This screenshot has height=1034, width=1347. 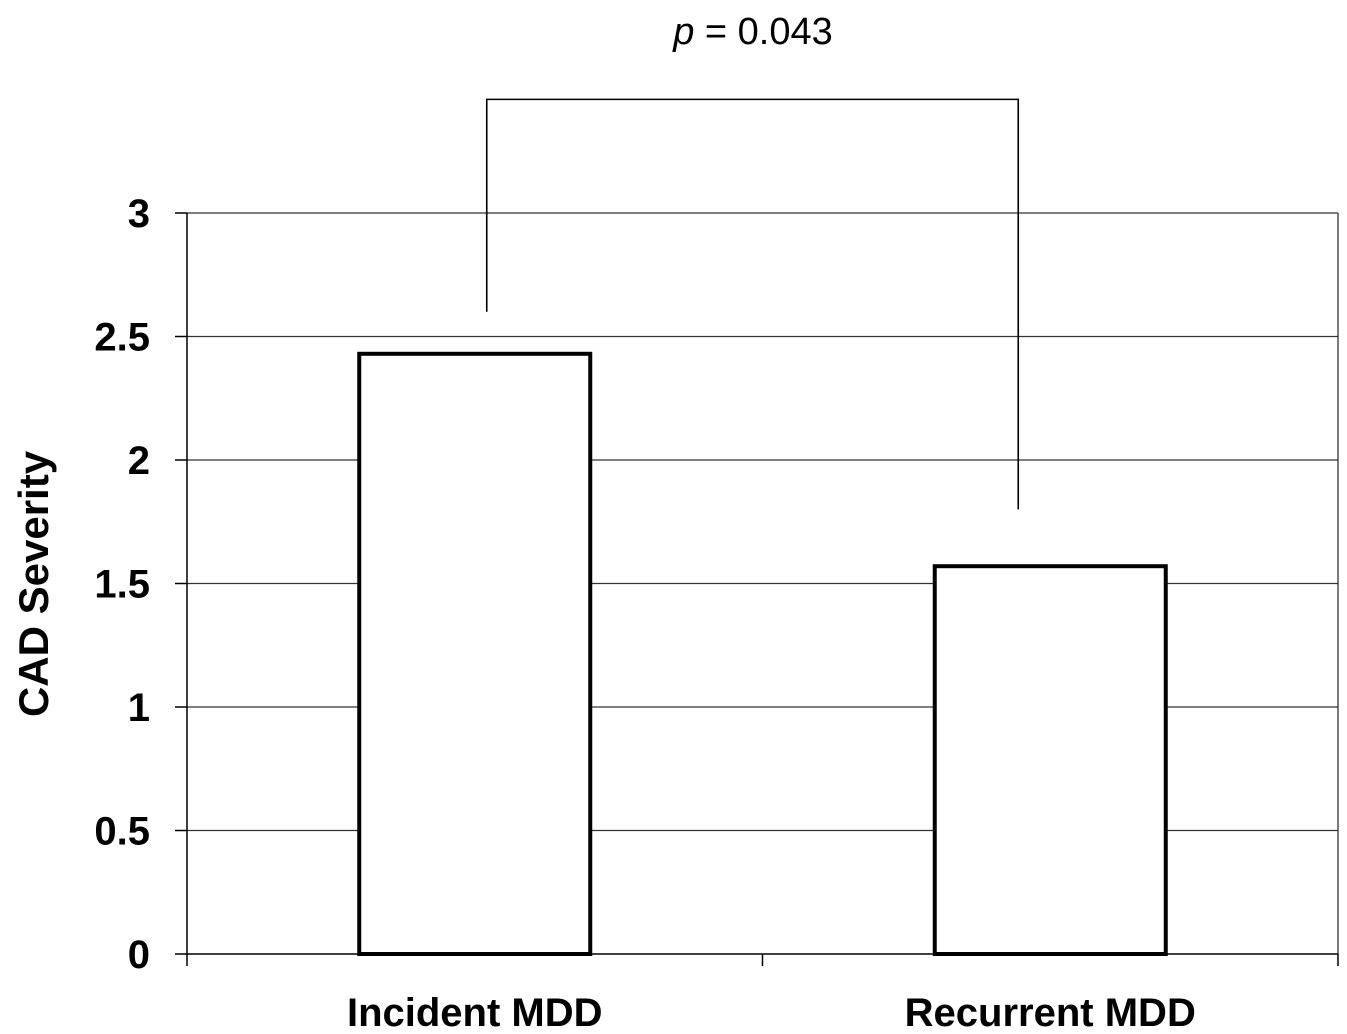 I want to click on y-axis-title: CAD Severity, so click(x=33, y=583).